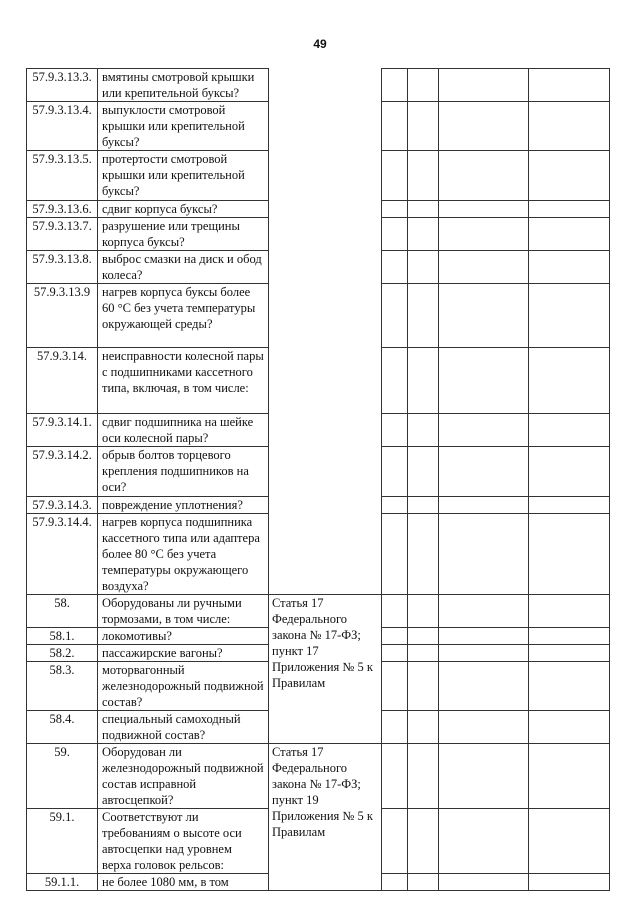 The height and width of the screenshot is (905, 640). I want to click on item-question: локомотивы?, so click(183, 636).